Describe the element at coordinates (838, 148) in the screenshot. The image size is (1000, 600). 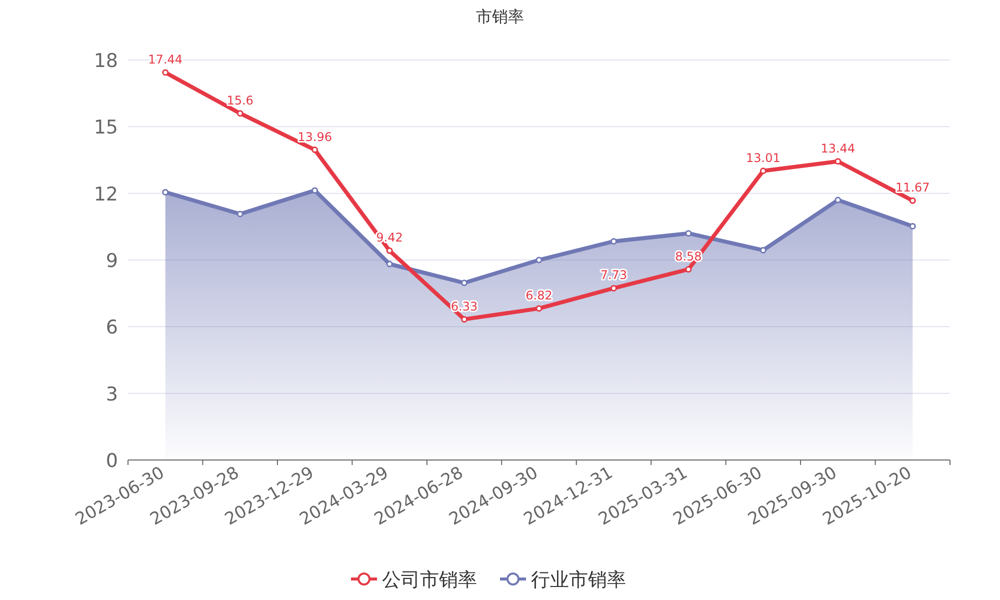
I see `data-label: 13.44` at that location.